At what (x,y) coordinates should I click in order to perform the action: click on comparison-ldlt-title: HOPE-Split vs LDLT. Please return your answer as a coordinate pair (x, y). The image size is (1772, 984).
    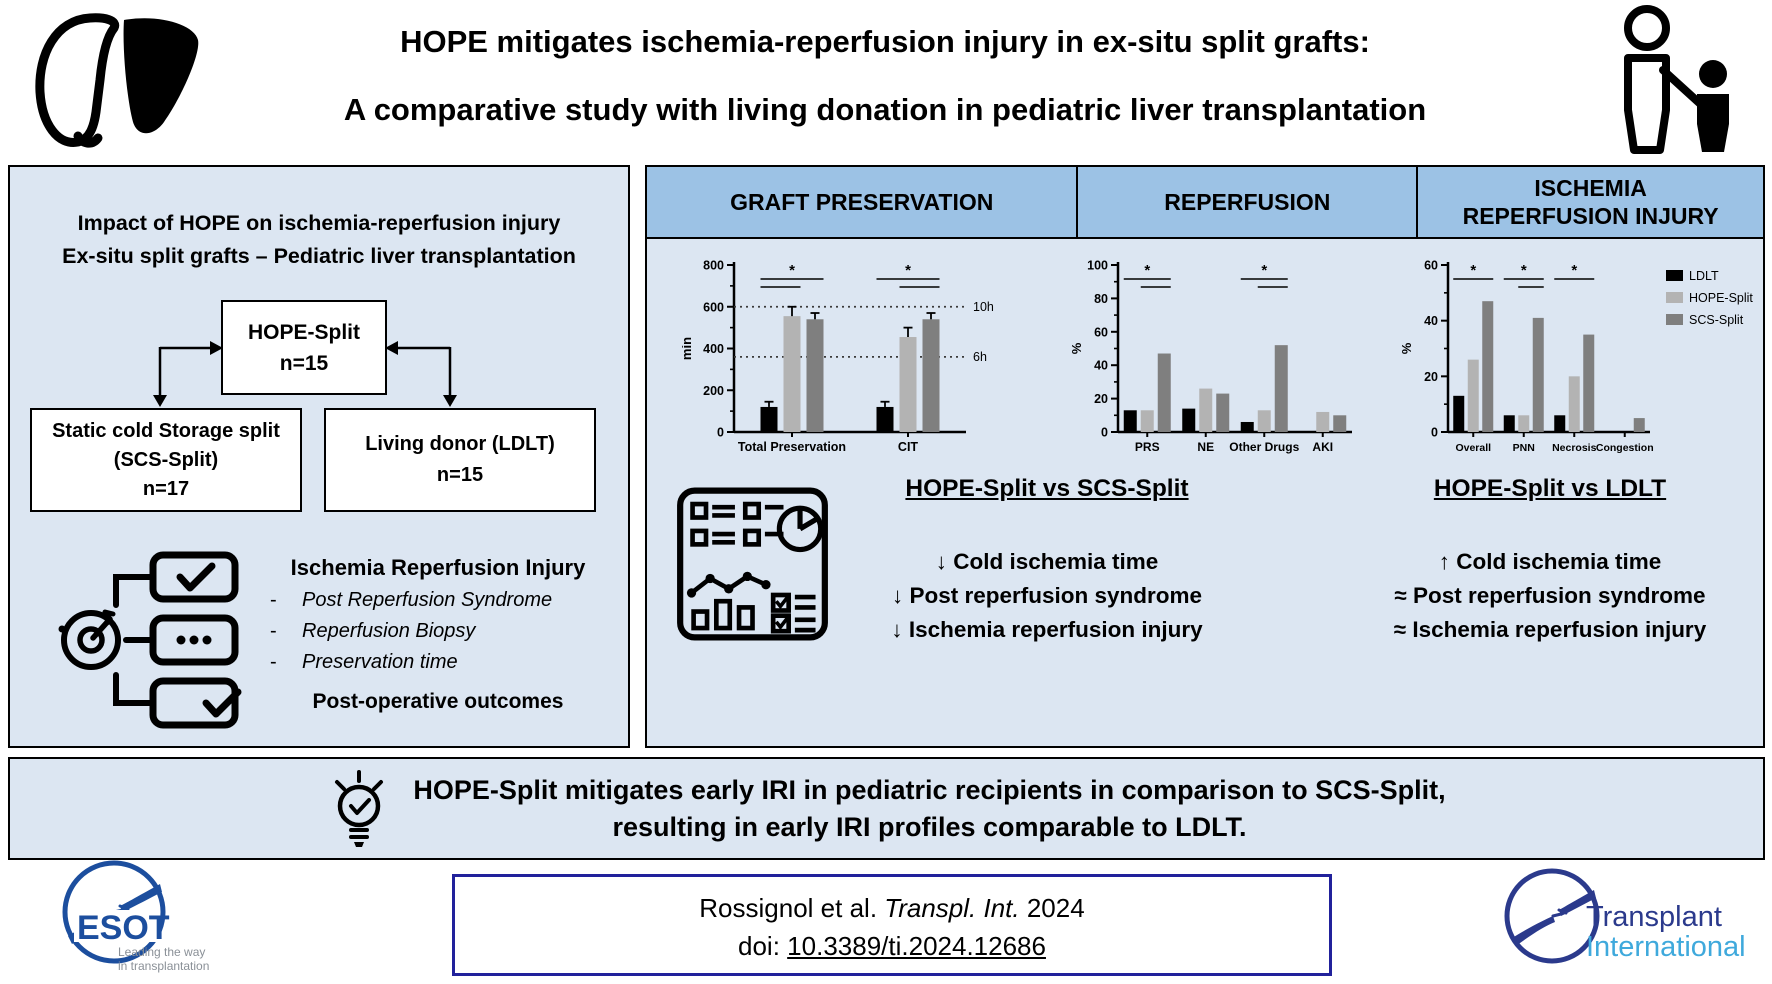
    Looking at the image, I should click on (1550, 488).